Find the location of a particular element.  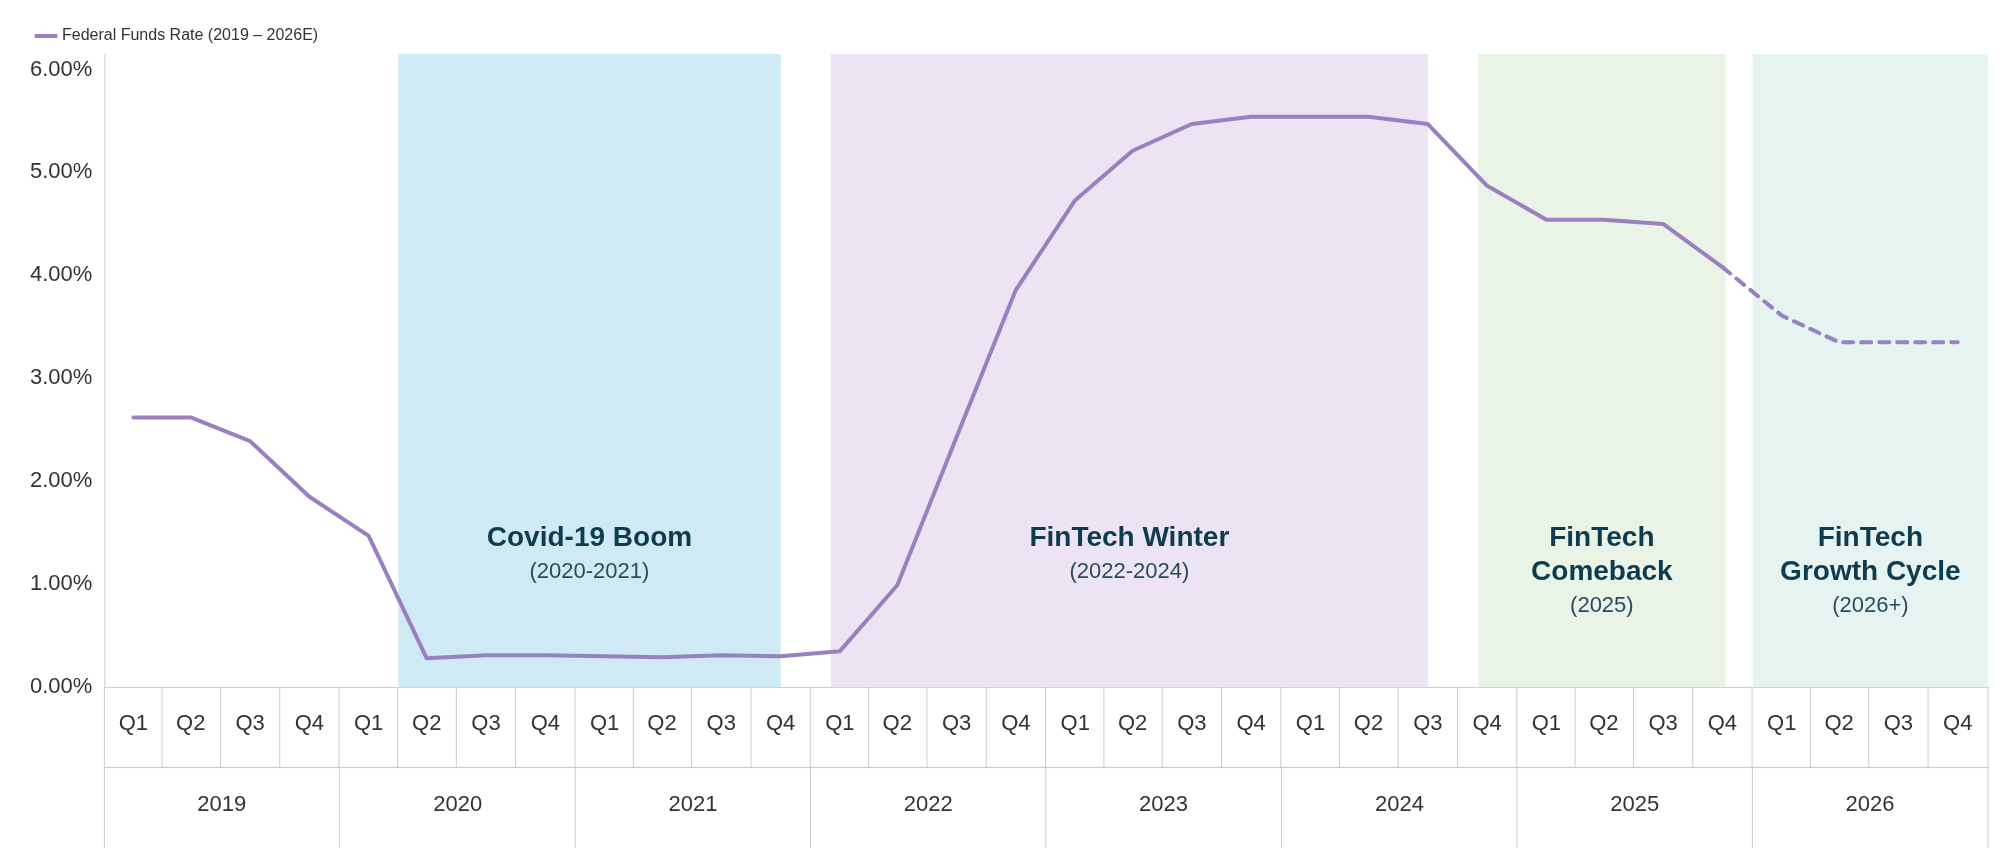

y-tick-label: 4.00% is located at coordinates (61, 274).